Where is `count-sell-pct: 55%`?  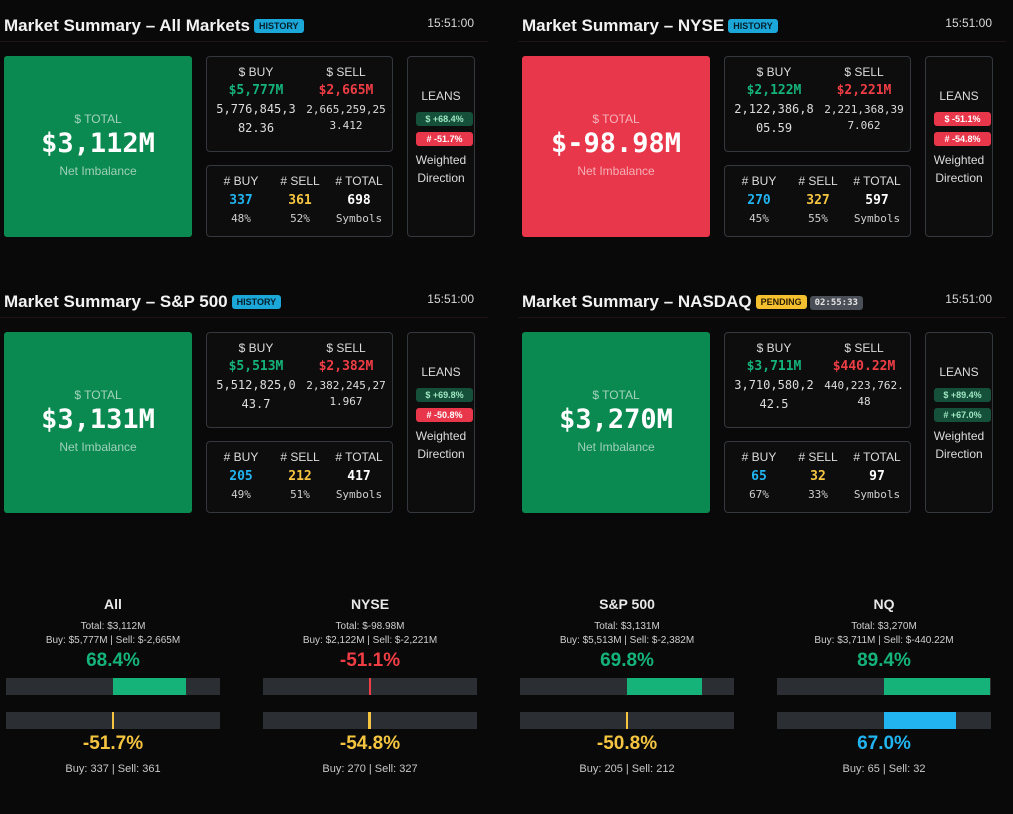 count-sell-pct: 55% is located at coordinates (818, 218).